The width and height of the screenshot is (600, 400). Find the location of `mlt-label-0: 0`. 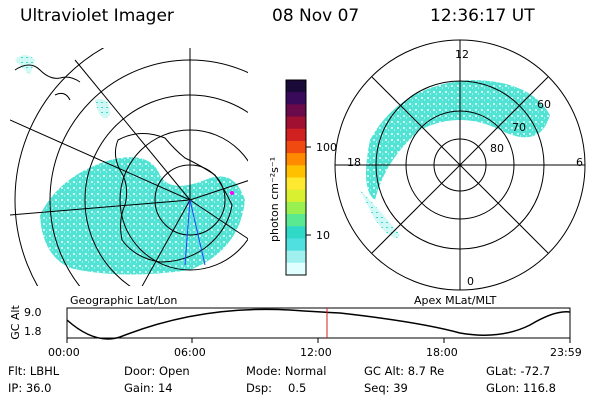

mlt-label-0: 0 is located at coordinates (470, 281).